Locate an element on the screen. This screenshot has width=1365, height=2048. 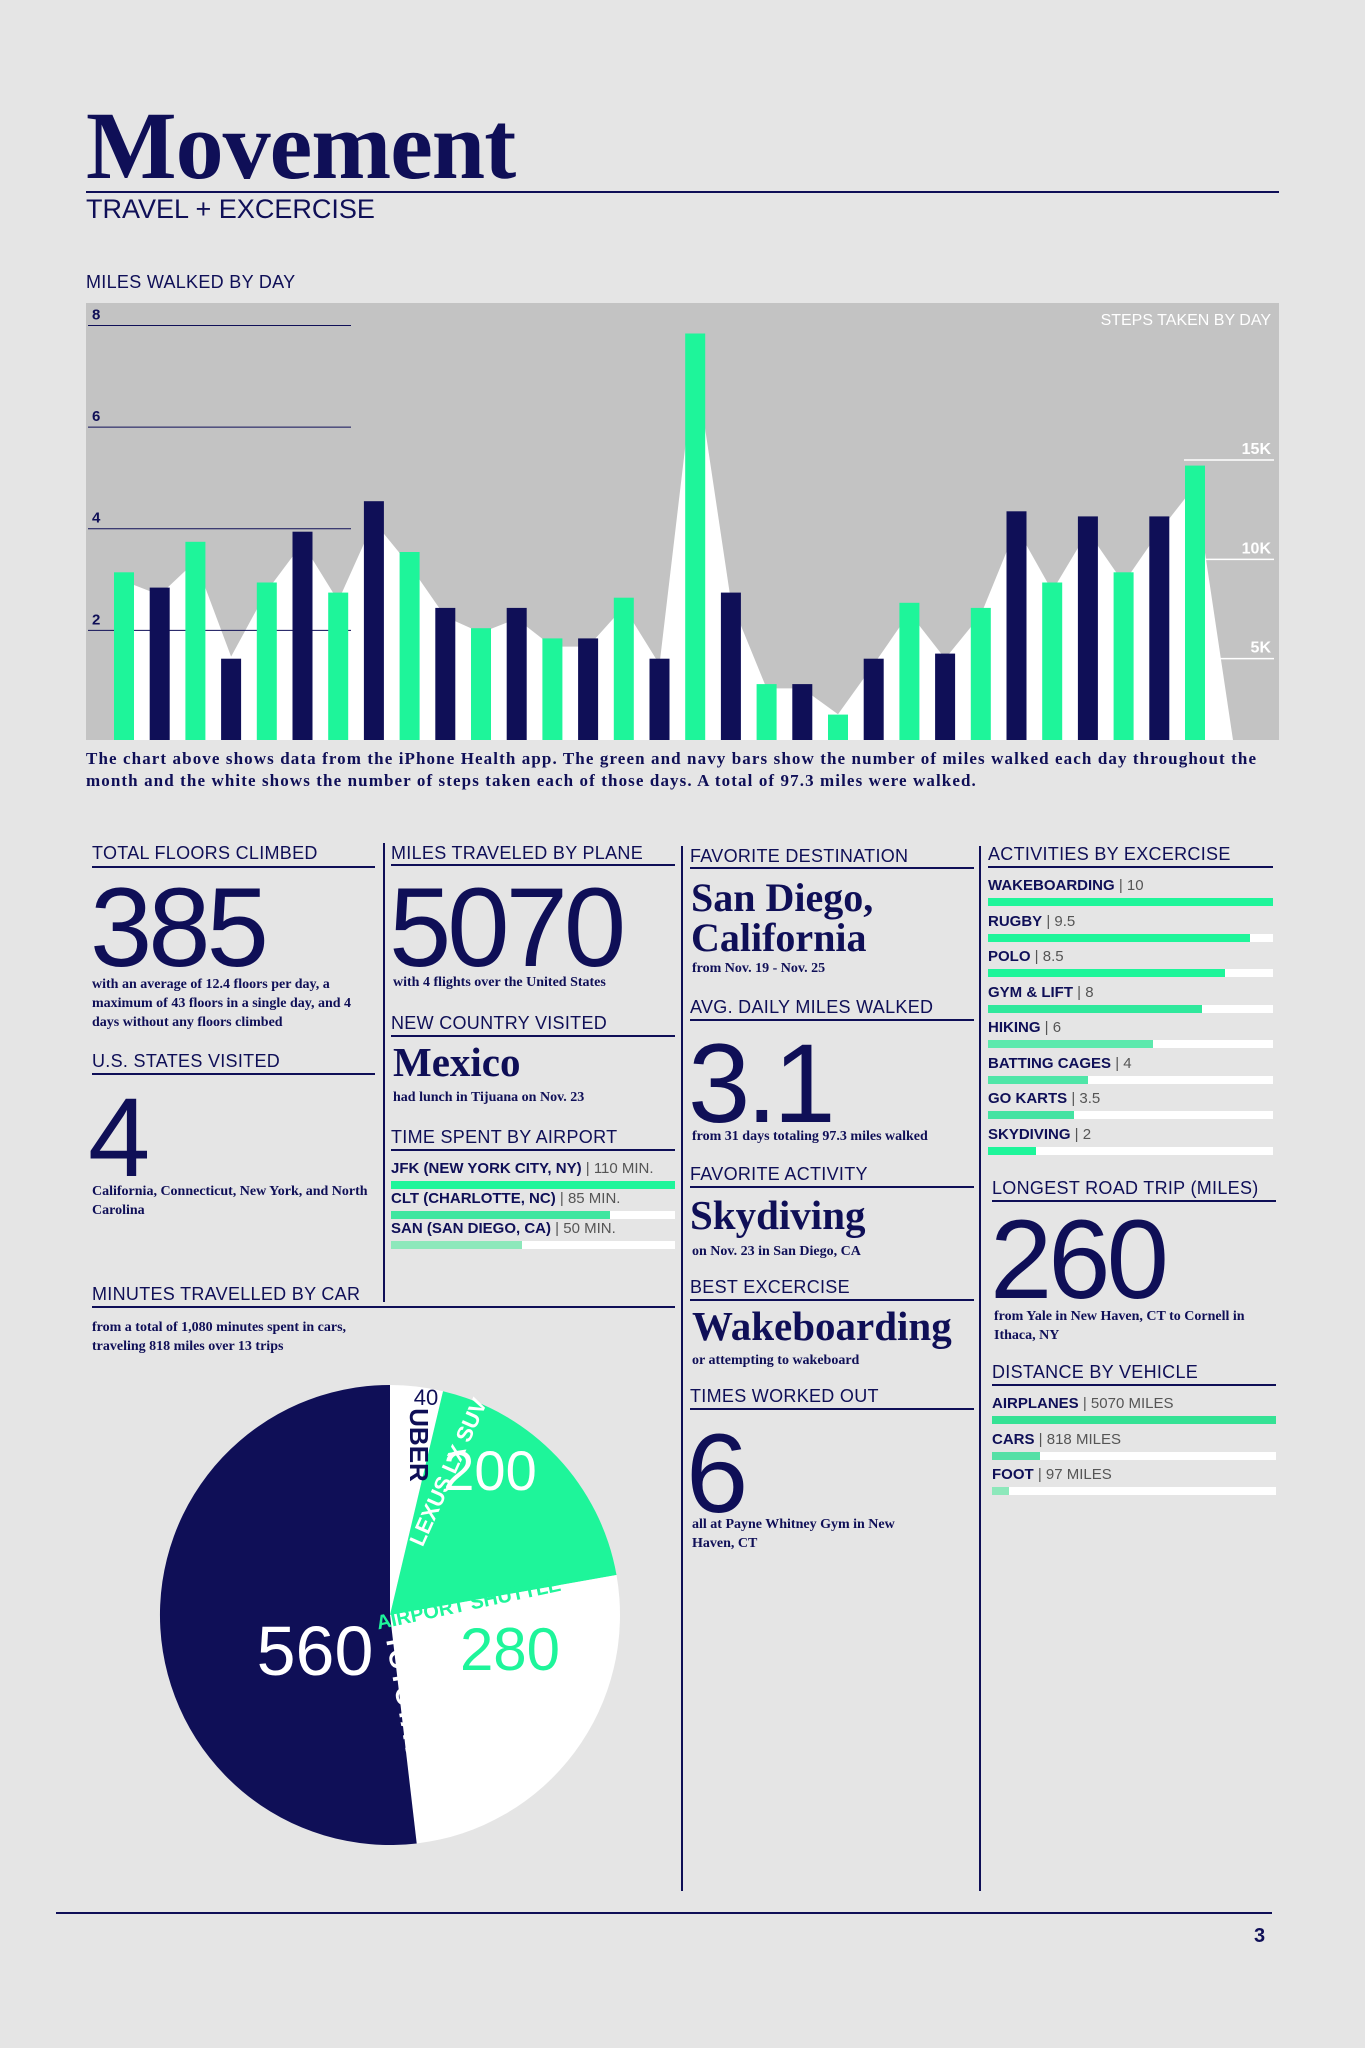
vehicle-value: 818 MILES is located at coordinates (1083, 1439).